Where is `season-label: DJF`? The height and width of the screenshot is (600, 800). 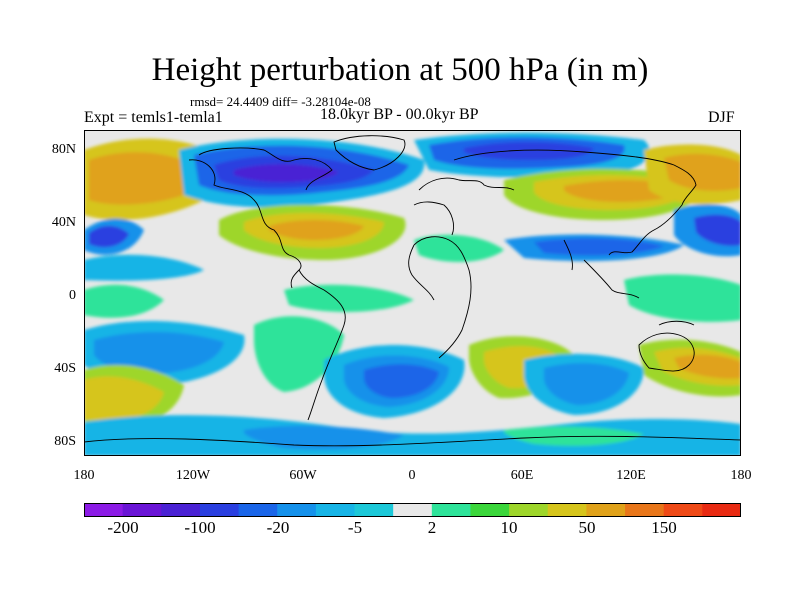 season-label: DJF is located at coordinates (721, 117).